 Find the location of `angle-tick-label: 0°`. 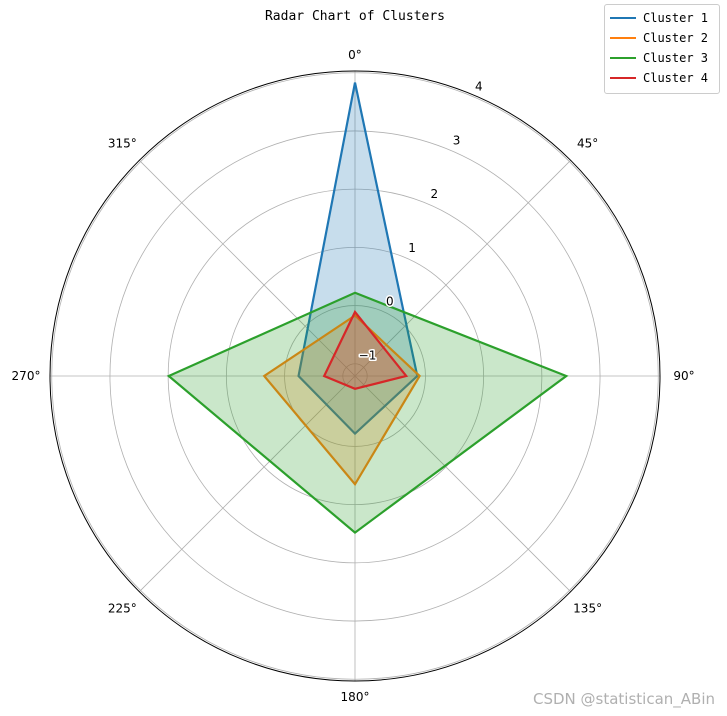

angle-tick-label: 0° is located at coordinates (355, 55).